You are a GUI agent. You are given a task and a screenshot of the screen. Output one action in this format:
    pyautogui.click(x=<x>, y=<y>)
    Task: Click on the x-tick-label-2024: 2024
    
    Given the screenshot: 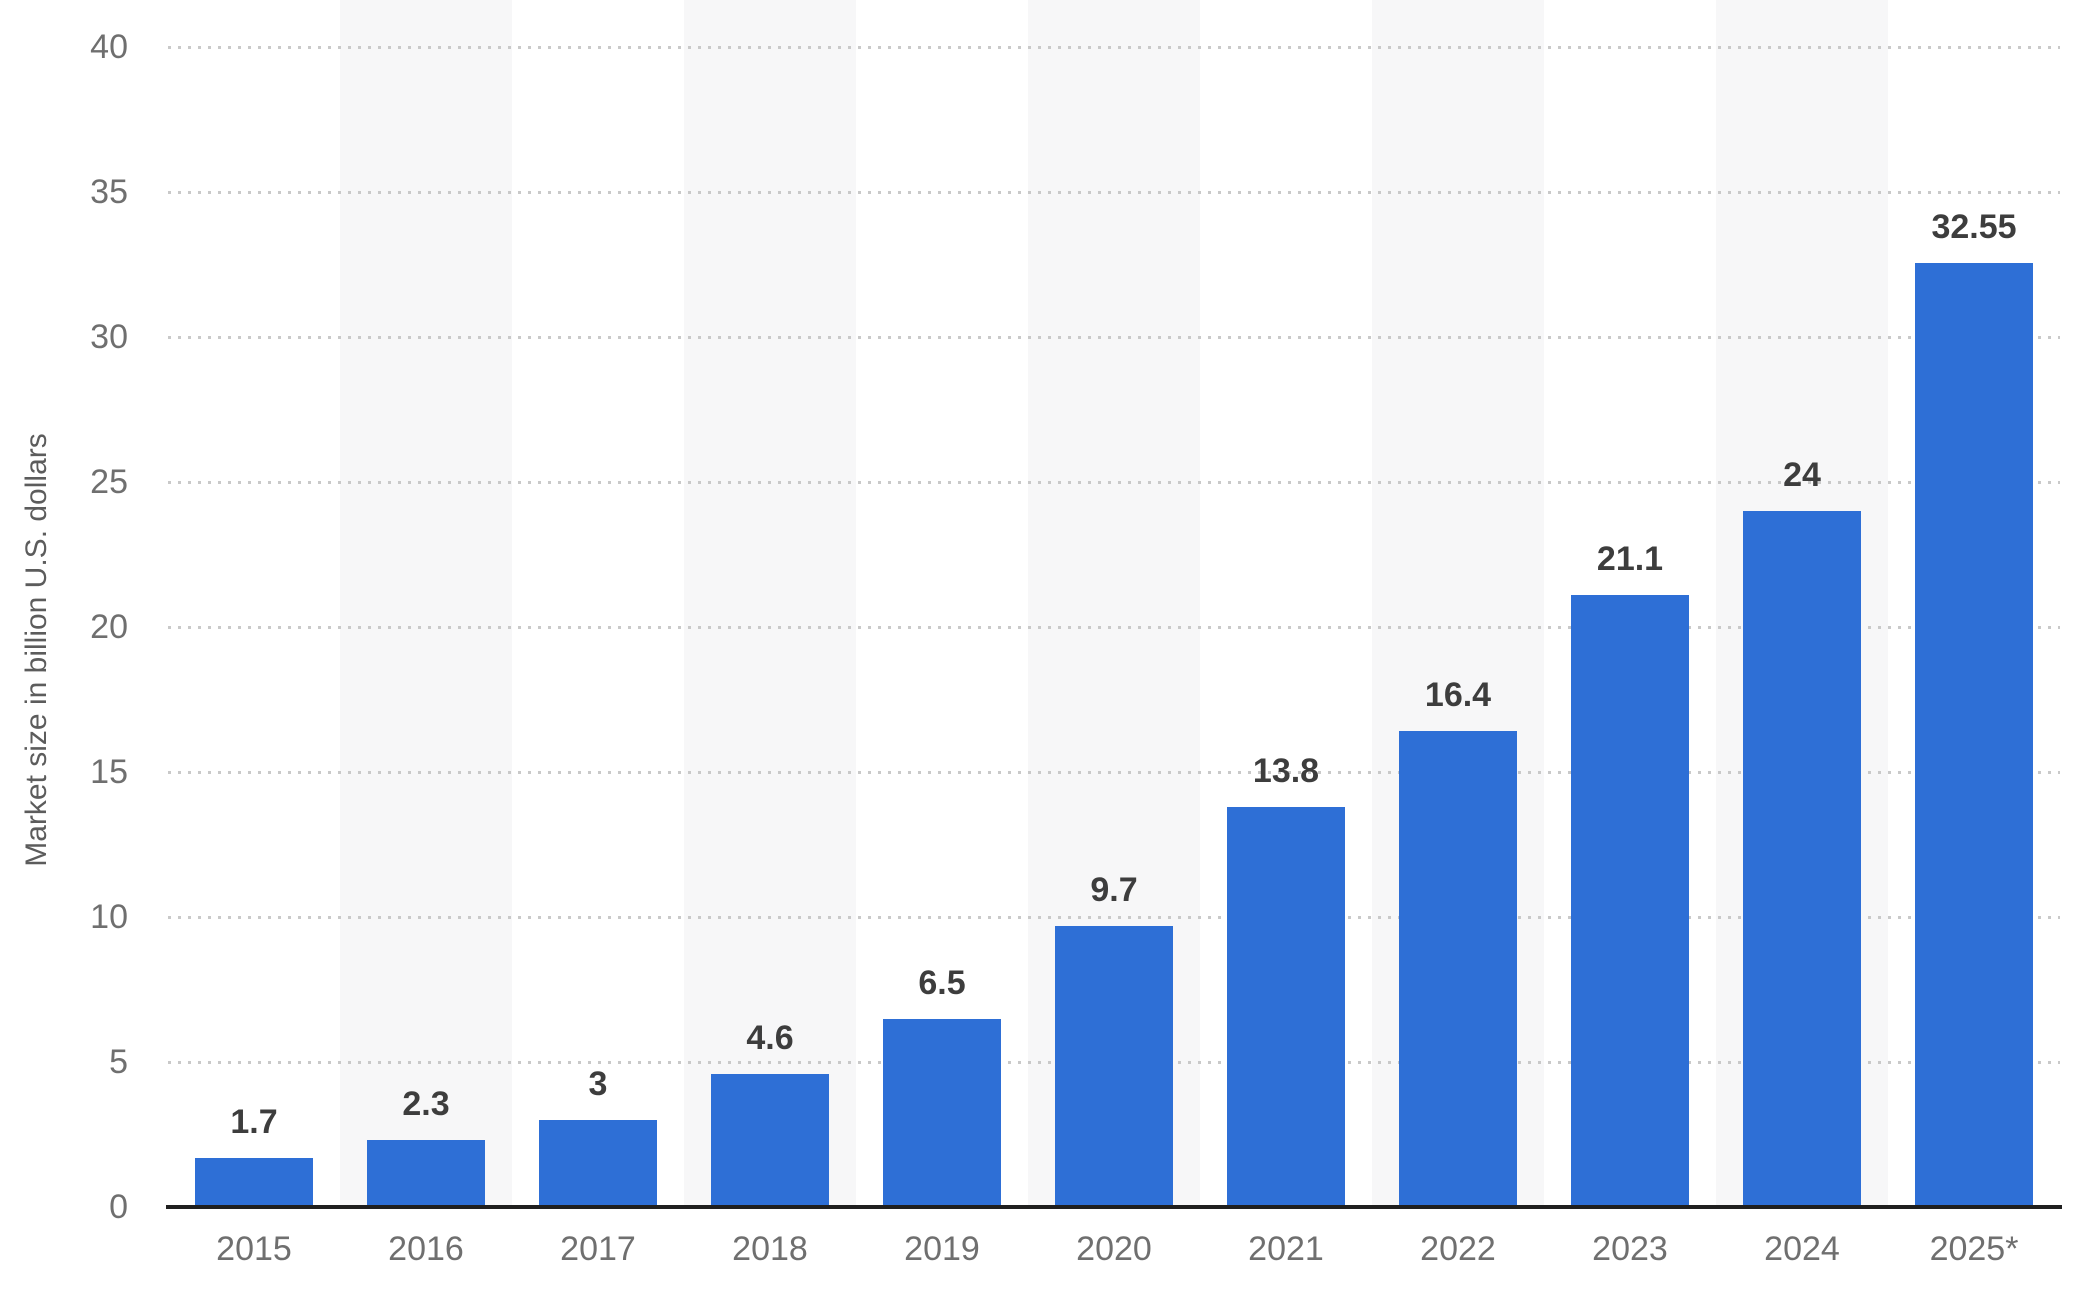 What is the action you would take?
    pyautogui.click(x=1802, y=1249)
    